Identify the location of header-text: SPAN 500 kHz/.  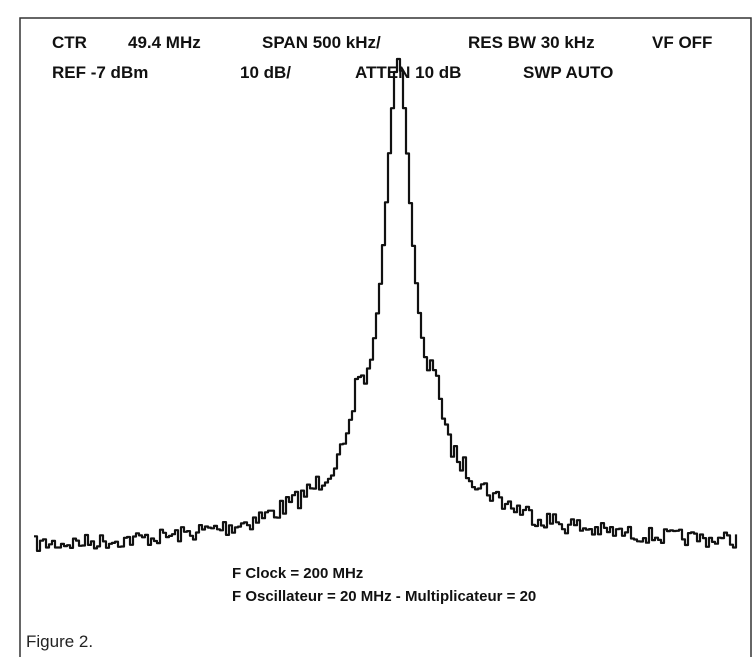
(321, 42).